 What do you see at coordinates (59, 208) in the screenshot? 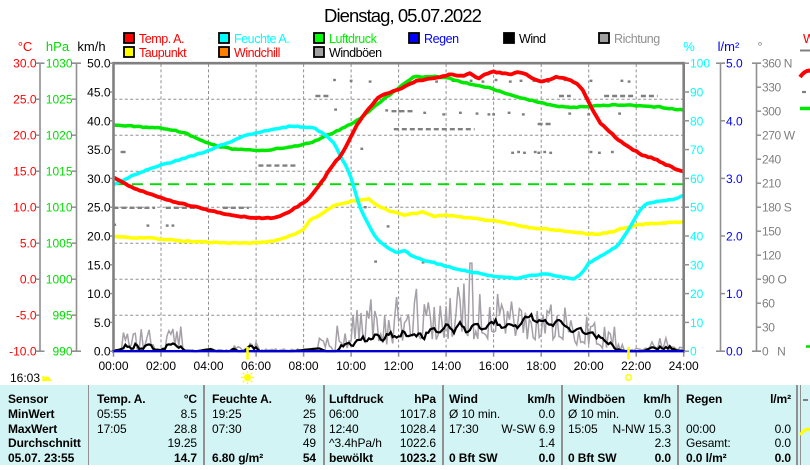
I see `svg-text: 1010` at bounding box center [59, 208].